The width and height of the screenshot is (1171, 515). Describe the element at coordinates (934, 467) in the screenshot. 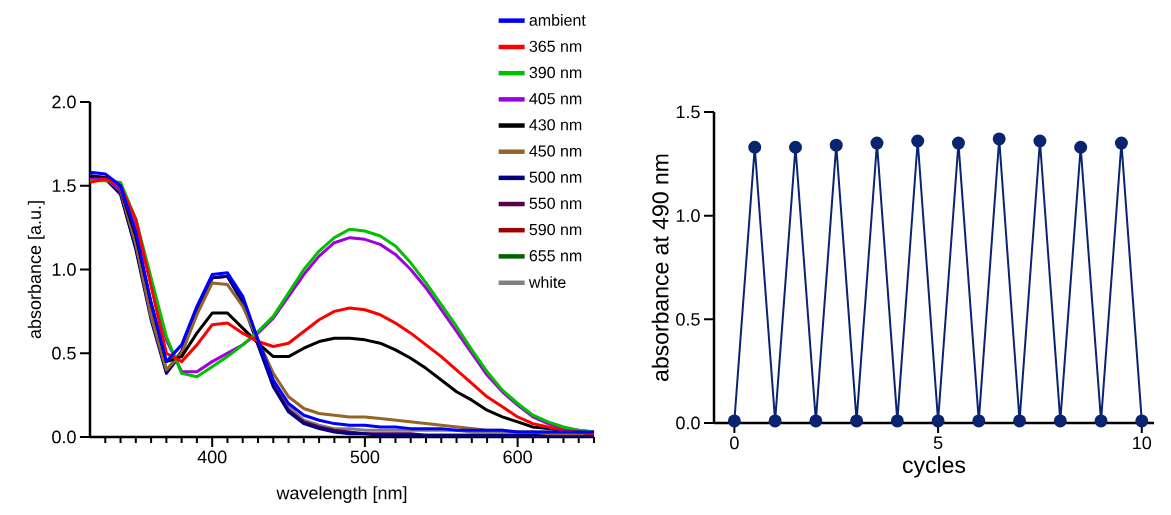

I see `x-axis-title: cycles` at that location.